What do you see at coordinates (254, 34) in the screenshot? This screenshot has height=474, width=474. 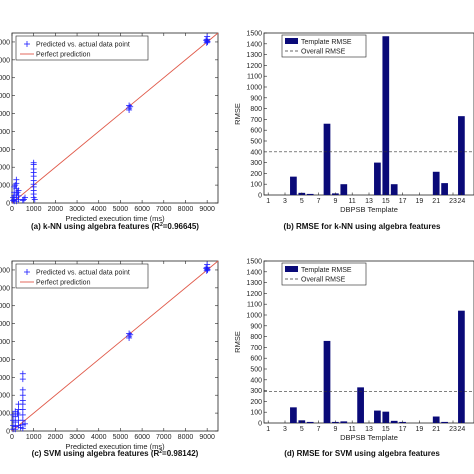 I see `y-tick-label: 1500` at bounding box center [254, 34].